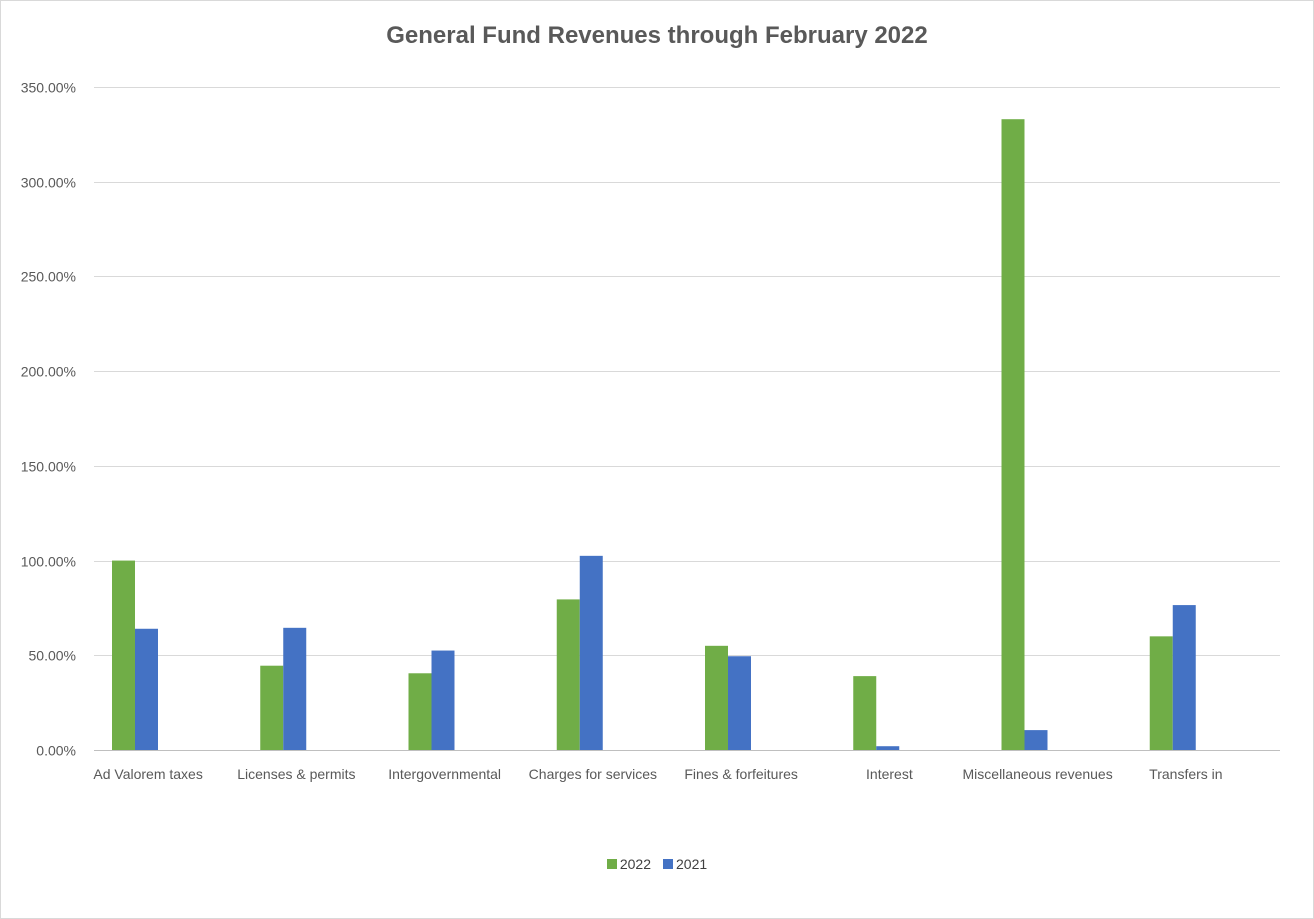 This screenshot has width=1314, height=919. I want to click on y-tick-label: 300.00%, so click(48, 183).